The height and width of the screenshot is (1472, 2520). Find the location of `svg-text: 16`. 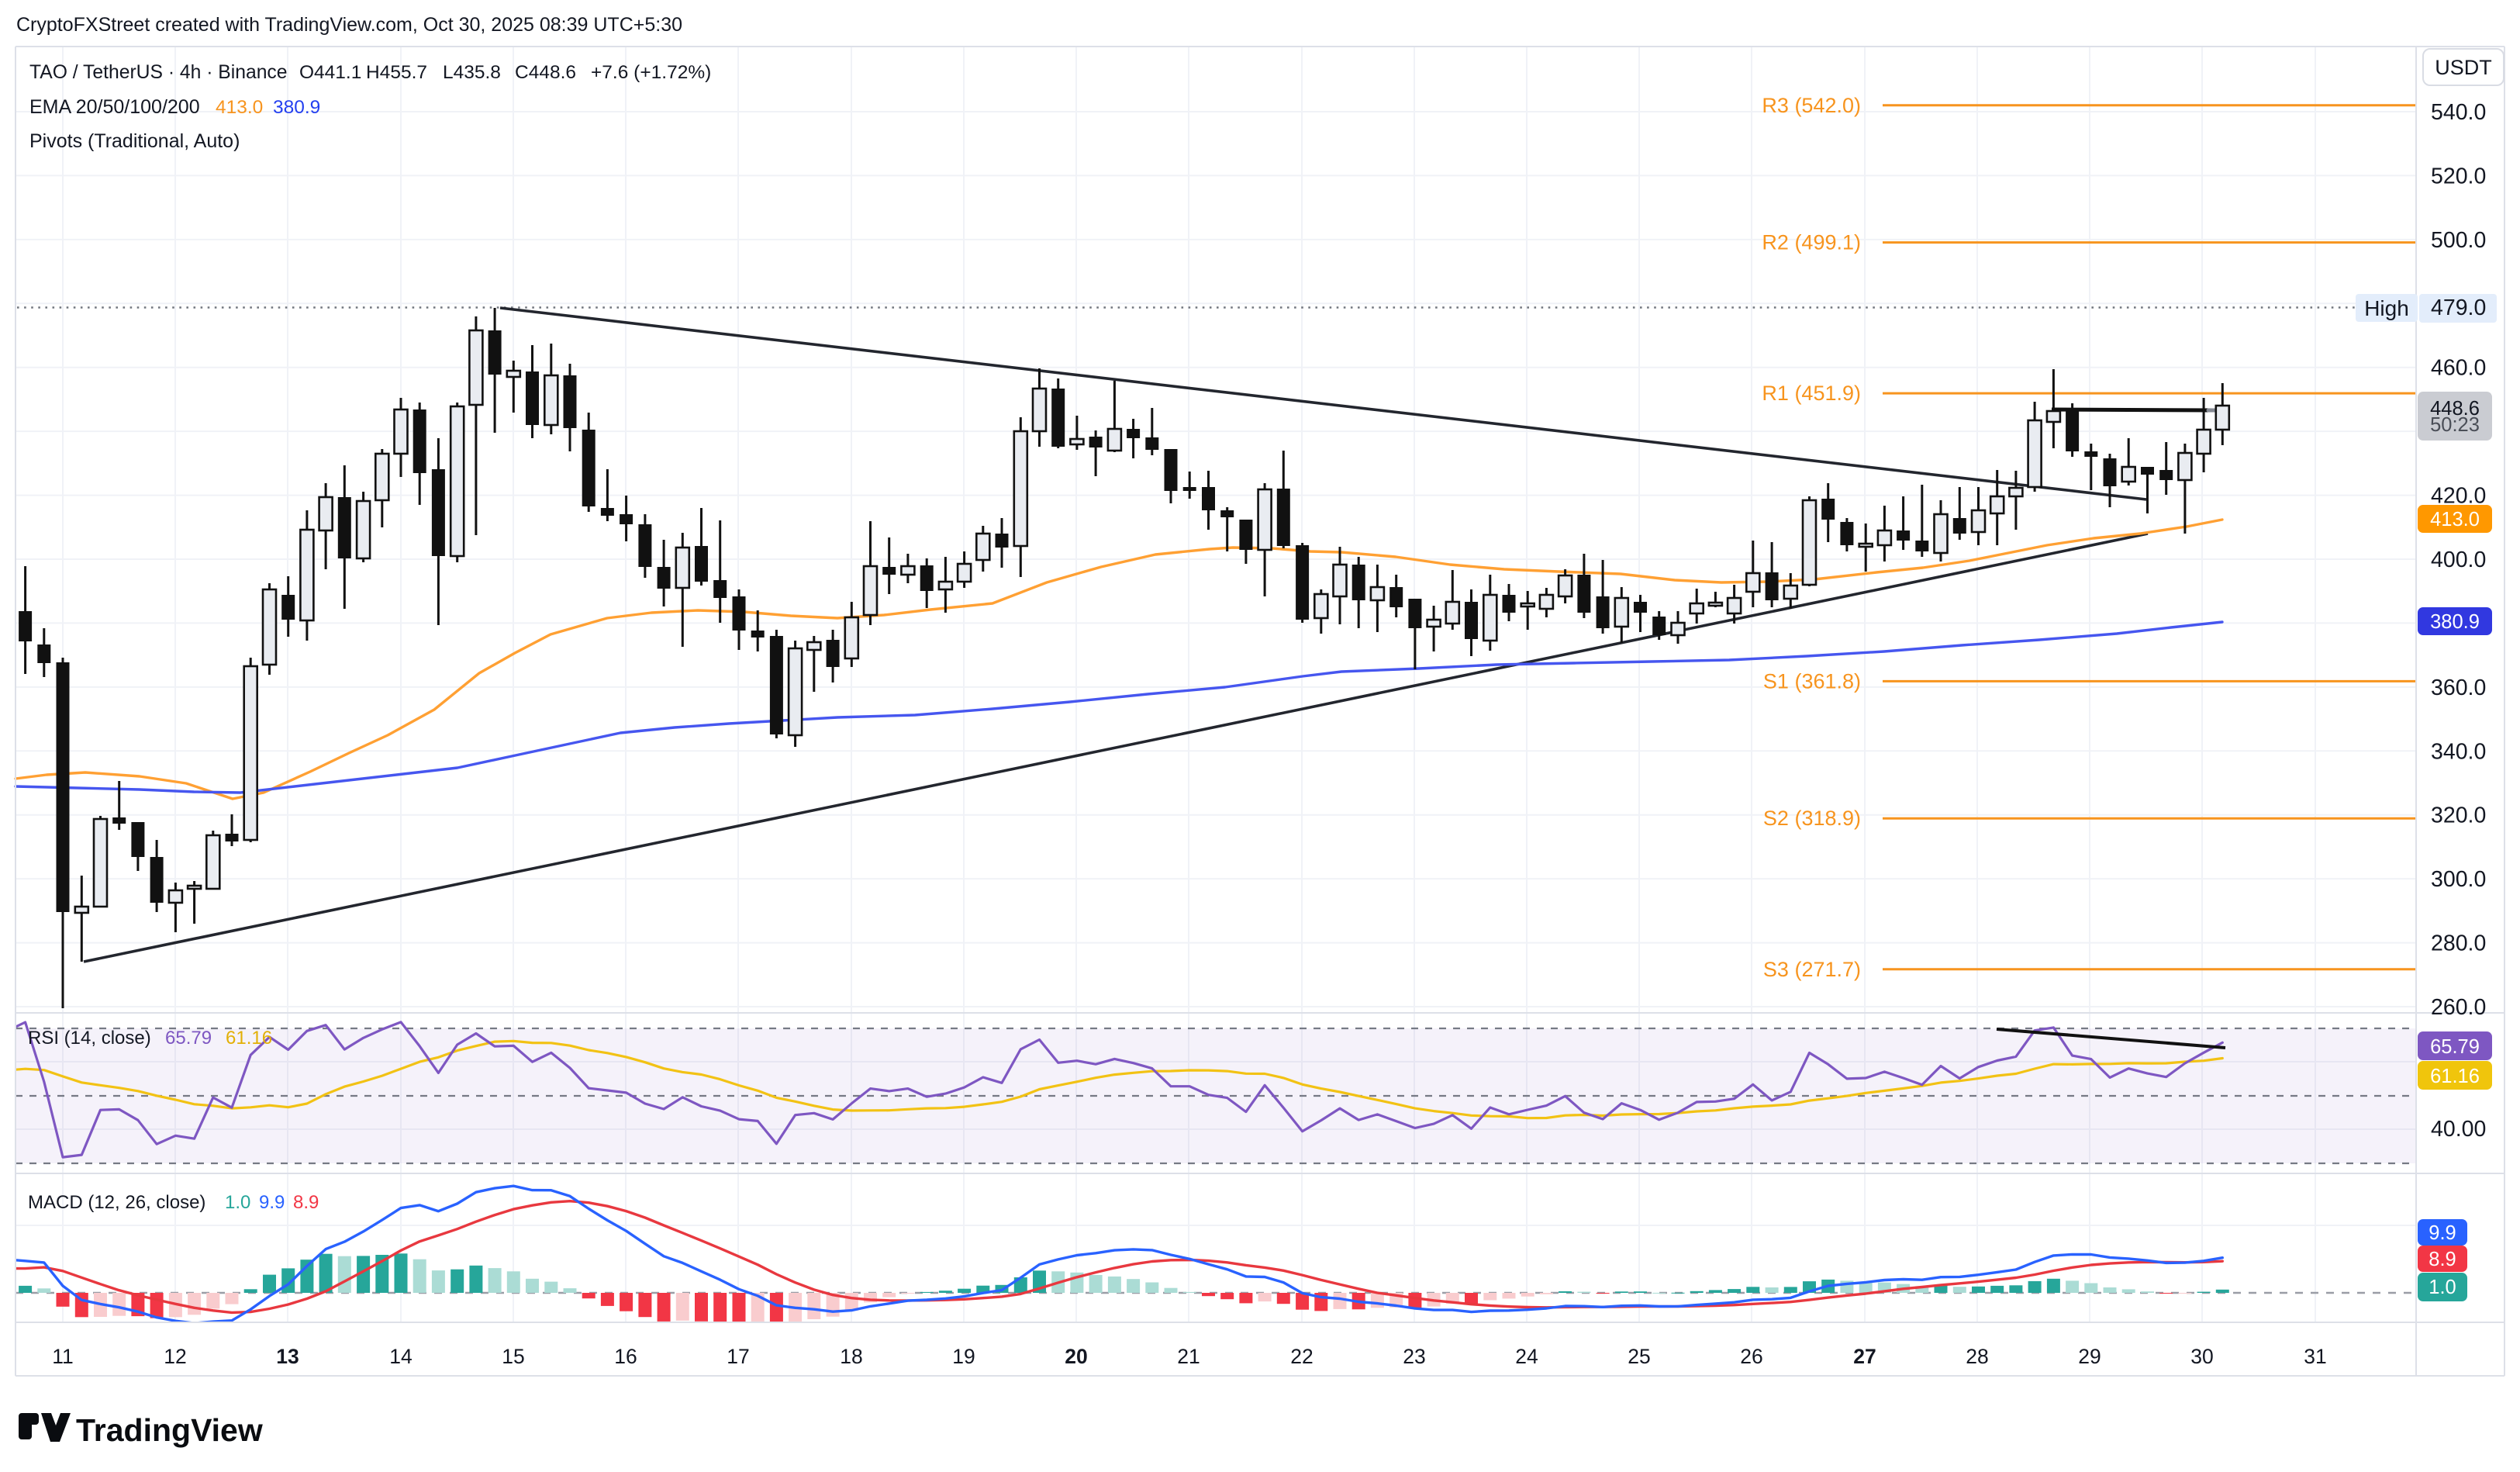

svg-text: 16 is located at coordinates (625, 1356).